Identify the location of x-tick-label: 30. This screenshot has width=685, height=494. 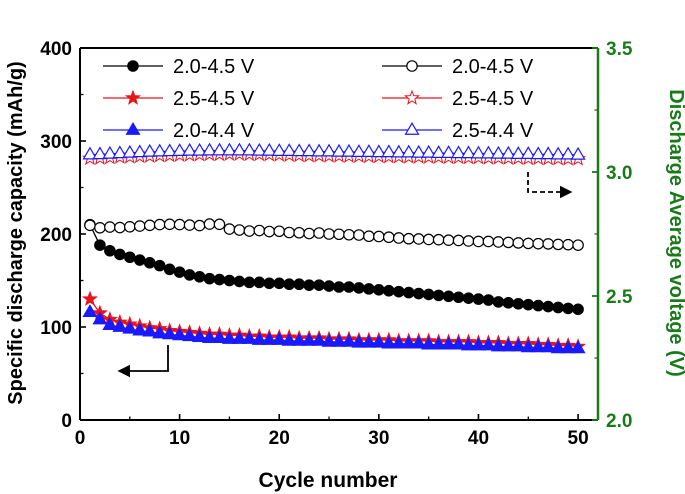
(378, 438).